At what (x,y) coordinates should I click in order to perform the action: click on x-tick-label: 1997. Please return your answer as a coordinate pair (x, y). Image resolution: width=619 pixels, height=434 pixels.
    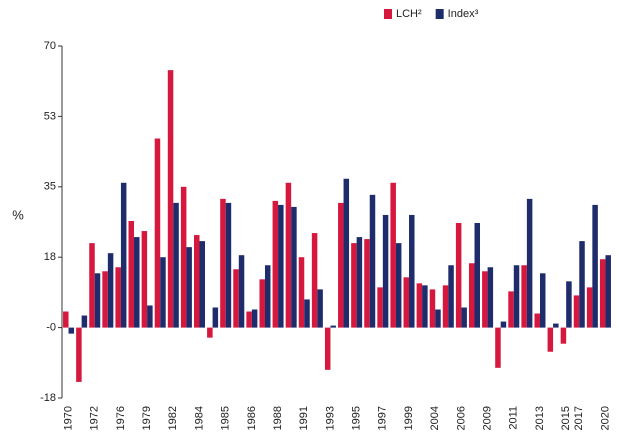
    Looking at the image, I should click on (383, 418).